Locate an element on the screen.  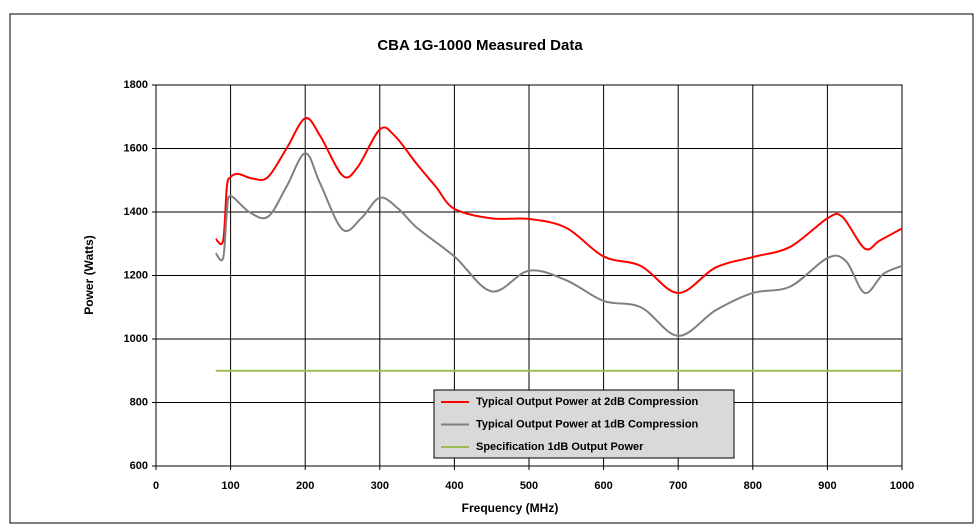
x-tick-label: 600 is located at coordinates (603, 486).